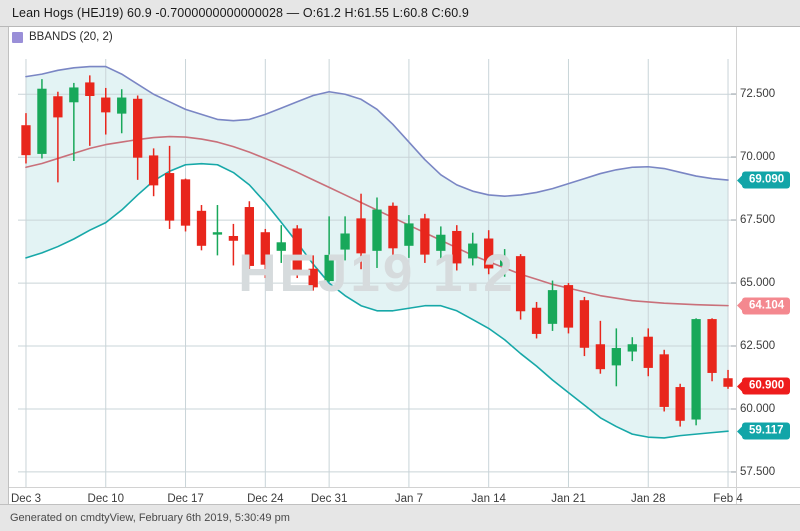  What do you see at coordinates (758, 220) in the screenshot?
I see `price-axis-tick-label: 67.500` at bounding box center [758, 220].